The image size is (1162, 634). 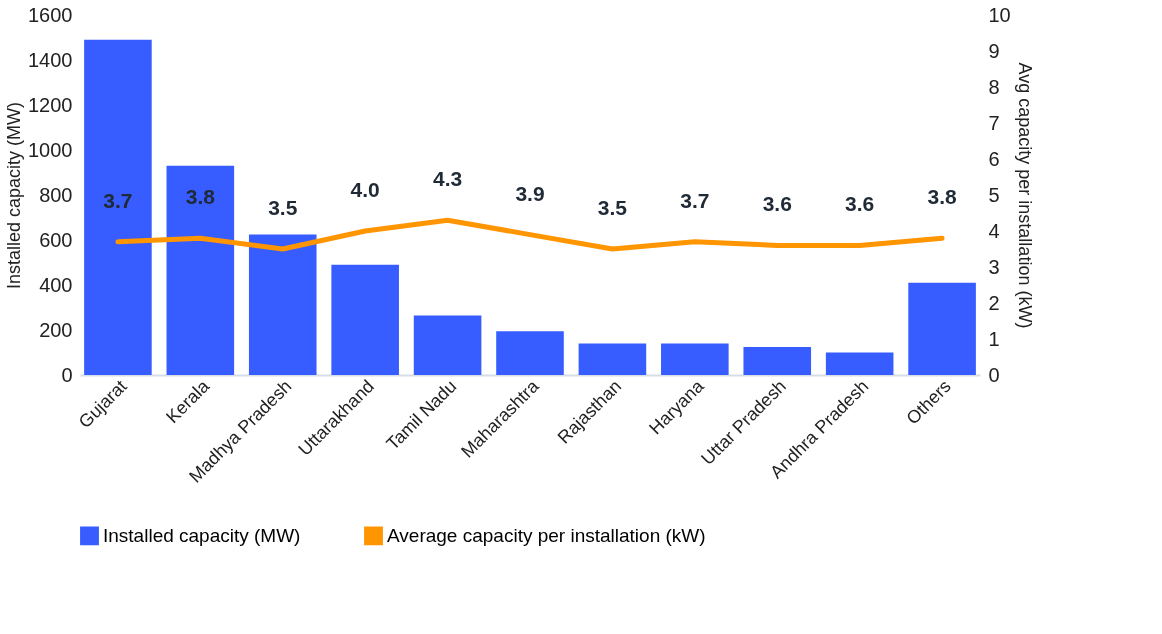 I want to click on y2-tick-label: 10, so click(x=999, y=14).